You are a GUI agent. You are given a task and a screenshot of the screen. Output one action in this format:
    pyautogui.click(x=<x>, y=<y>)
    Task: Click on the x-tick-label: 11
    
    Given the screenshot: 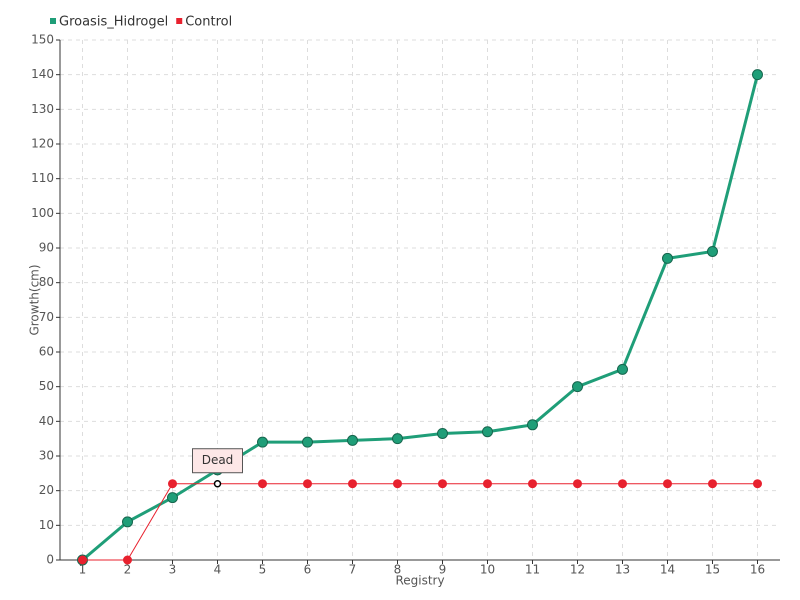 What is the action you would take?
    pyautogui.click(x=532, y=570)
    